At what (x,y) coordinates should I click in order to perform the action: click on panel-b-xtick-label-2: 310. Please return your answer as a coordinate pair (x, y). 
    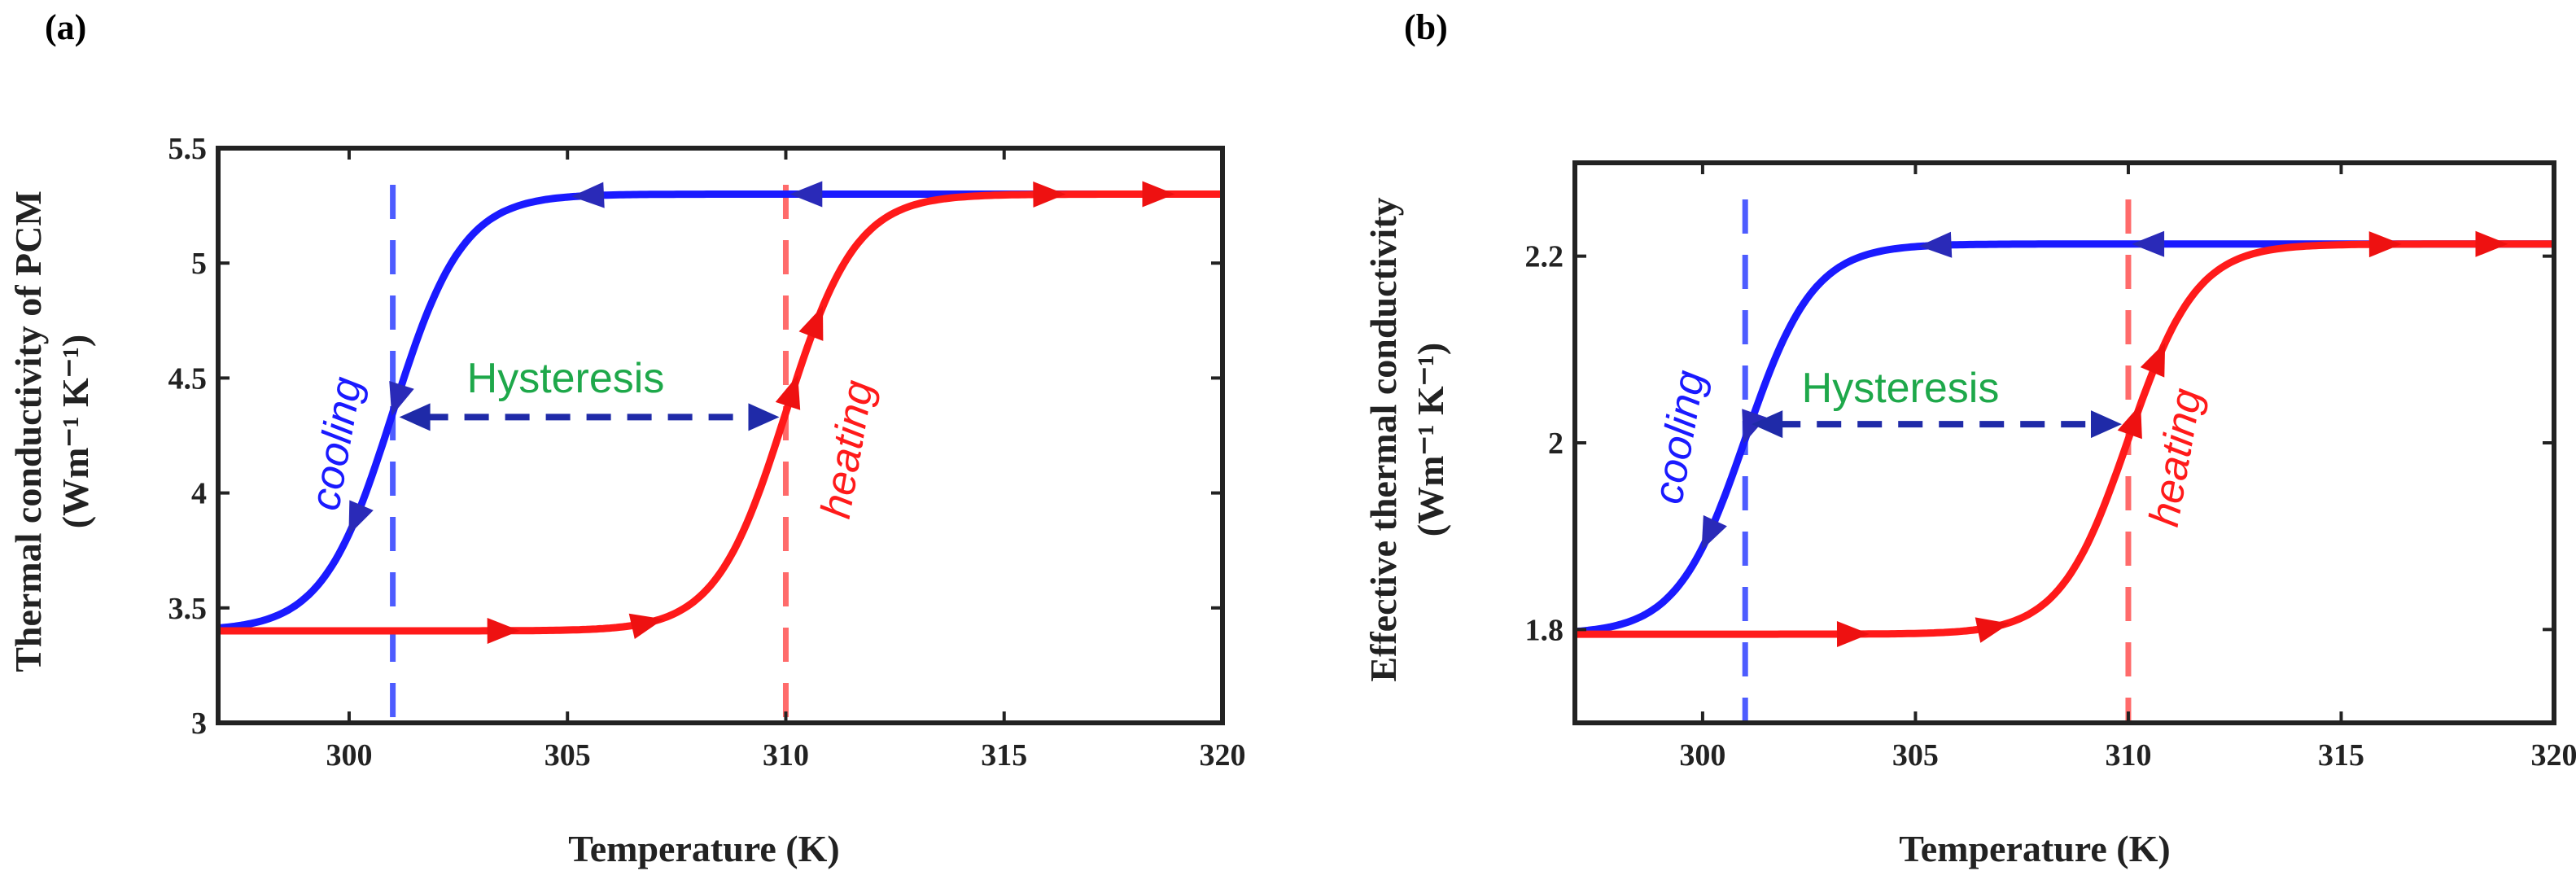
    Looking at the image, I should click on (2128, 755).